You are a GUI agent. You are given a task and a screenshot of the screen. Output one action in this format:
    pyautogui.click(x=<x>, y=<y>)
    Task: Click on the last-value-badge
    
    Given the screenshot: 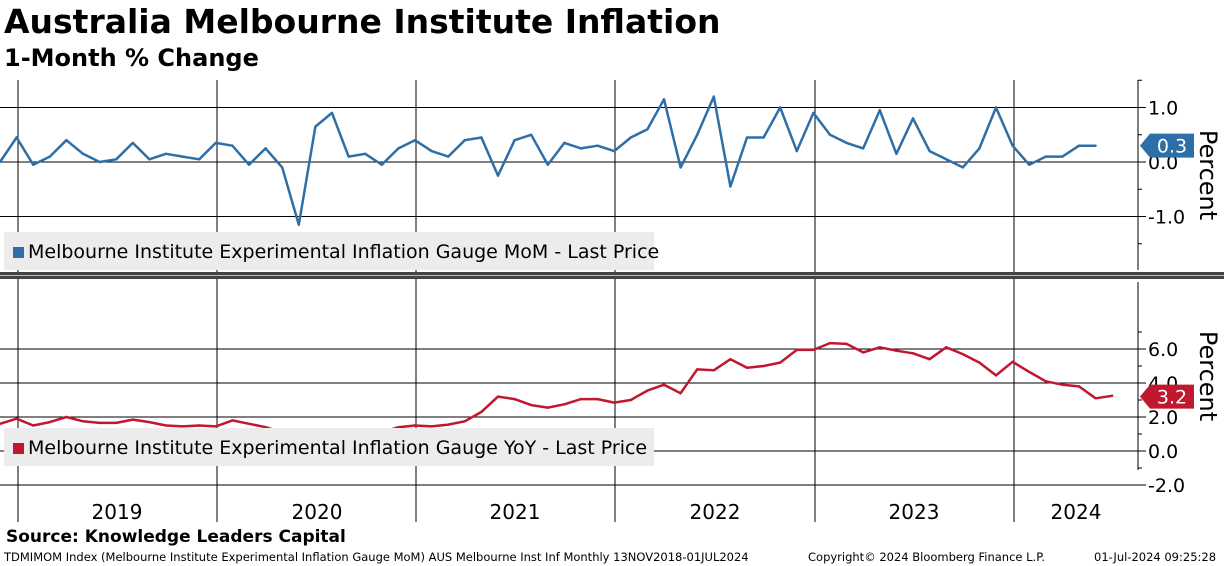 What is the action you would take?
    pyautogui.click(x=1167, y=145)
    